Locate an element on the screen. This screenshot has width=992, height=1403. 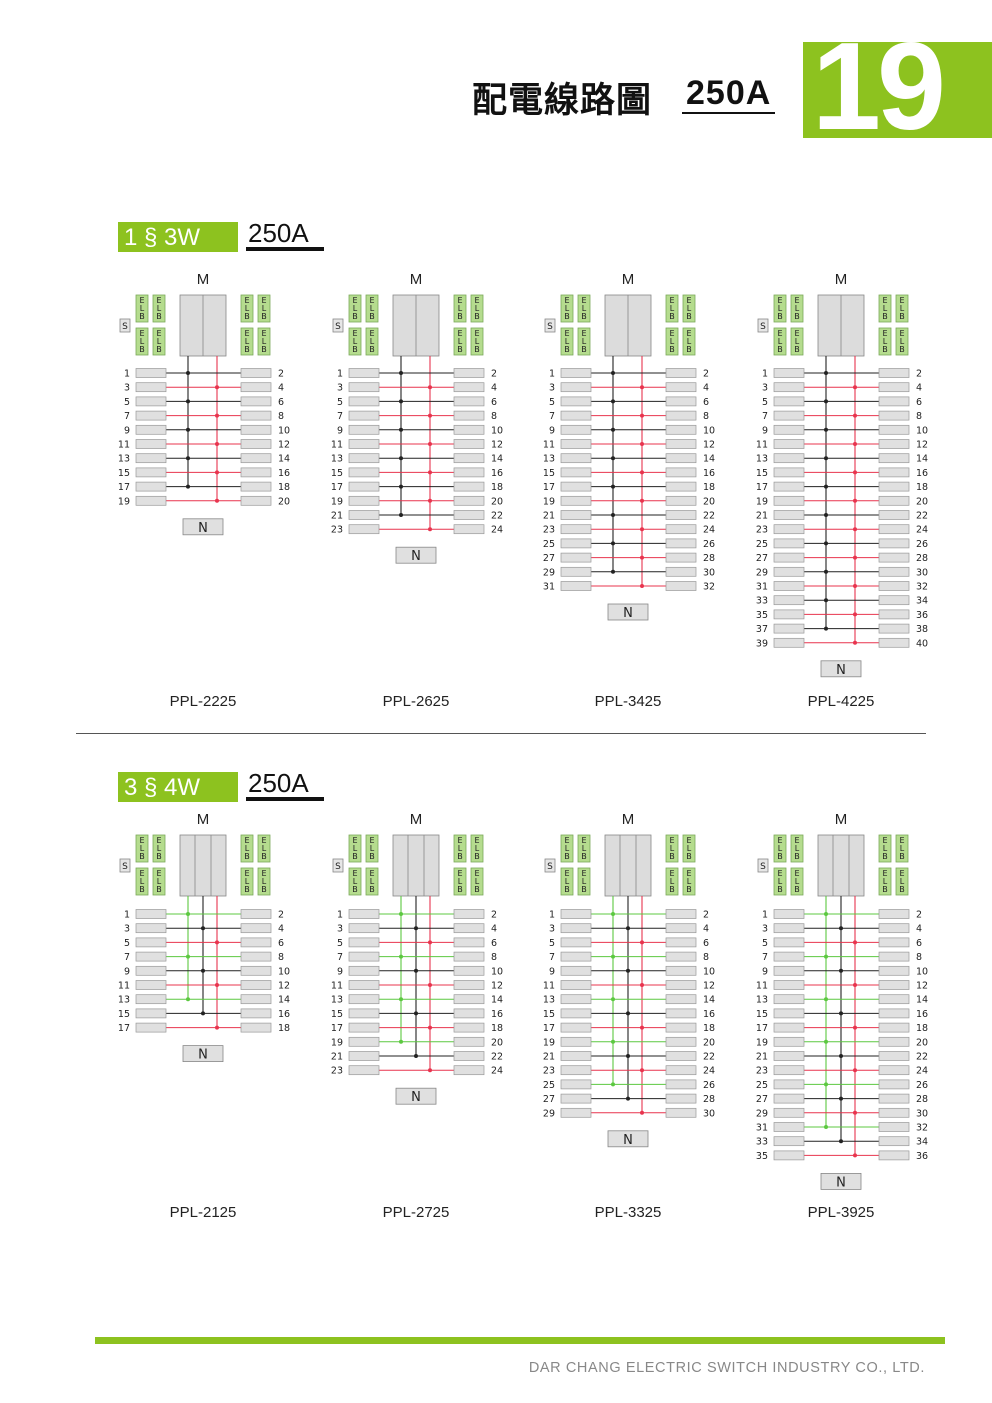
model-name: PPL-3325 is located at coordinates (628, 1212).